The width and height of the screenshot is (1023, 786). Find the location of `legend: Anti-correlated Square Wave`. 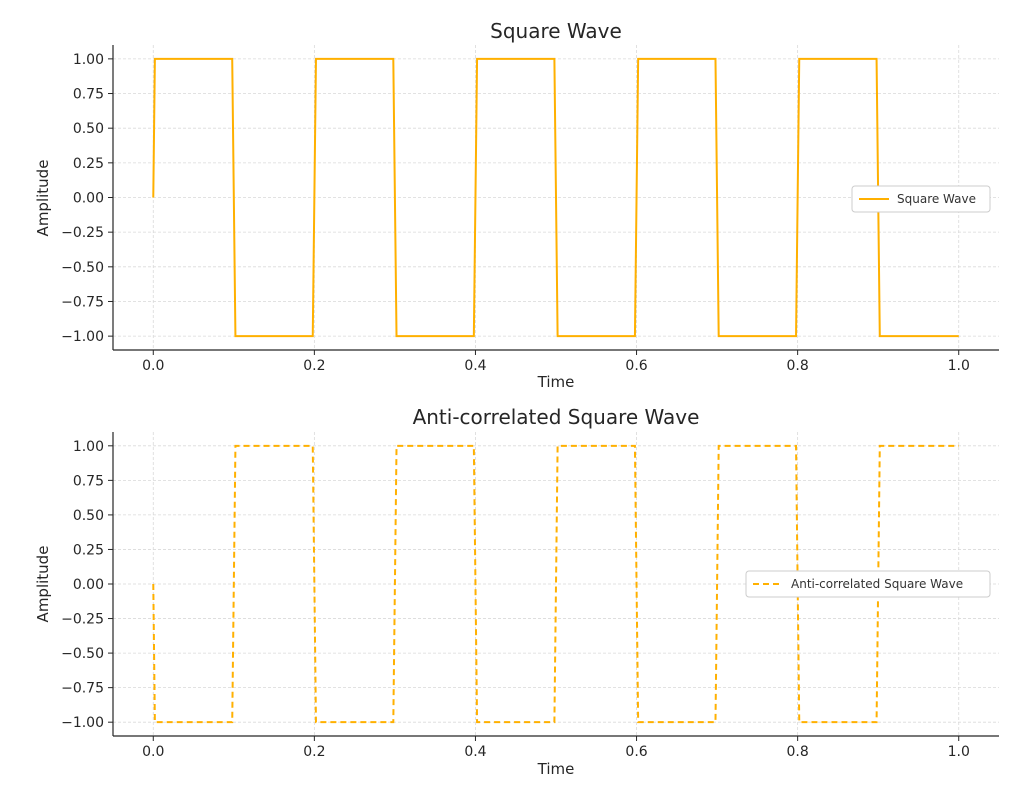

legend: Anti-correlated Square Wave is located at coordinates (868, 584).